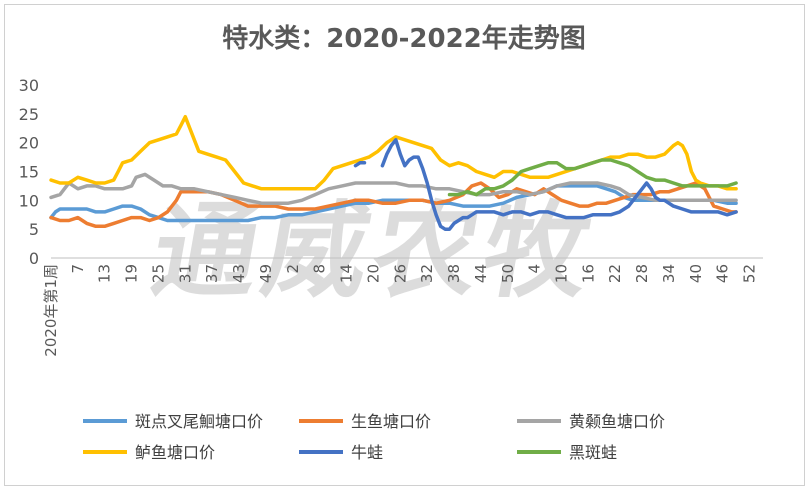 The width and height of the screenshot is (808, 489). What do you see at coordinates (615, 273) in the screenshot?
I see `x-tick-label: 22` at bounding box center [615, 273].